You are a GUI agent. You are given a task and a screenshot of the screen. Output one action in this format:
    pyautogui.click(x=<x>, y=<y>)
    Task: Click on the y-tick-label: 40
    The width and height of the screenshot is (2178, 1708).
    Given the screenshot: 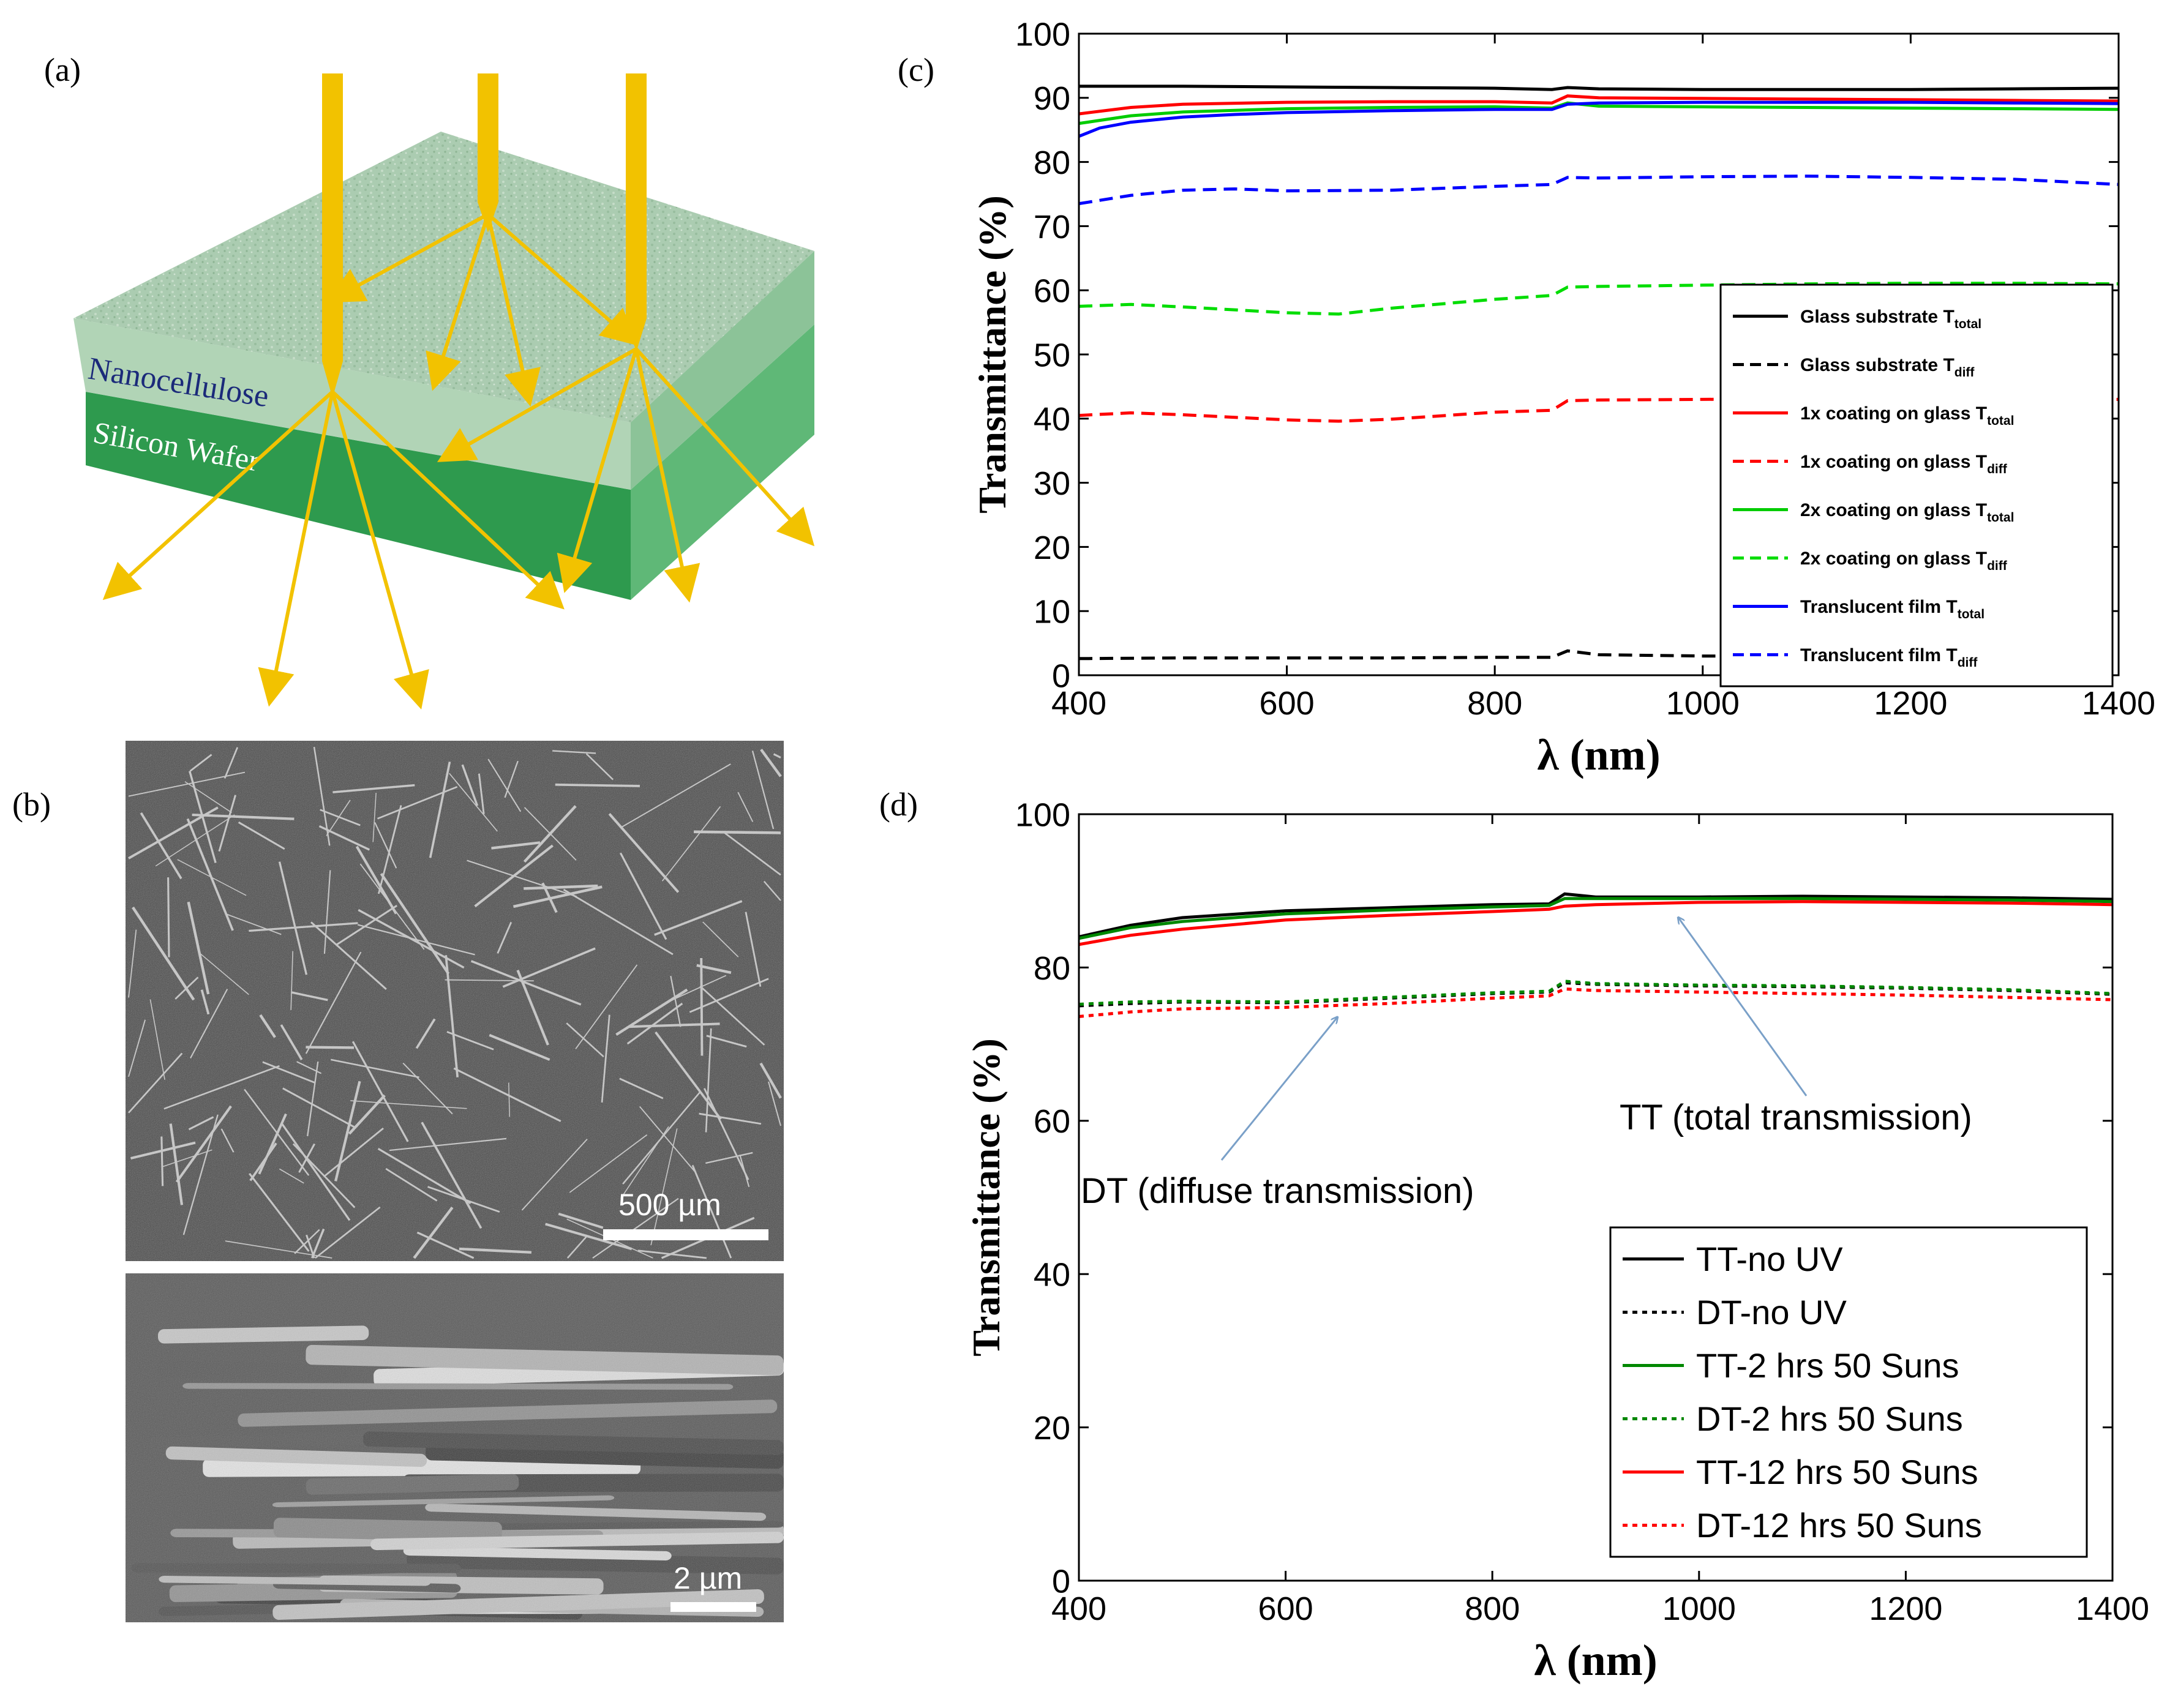 What is the action you would take?
    pyautogui.click(x=1052, y=1275)
    